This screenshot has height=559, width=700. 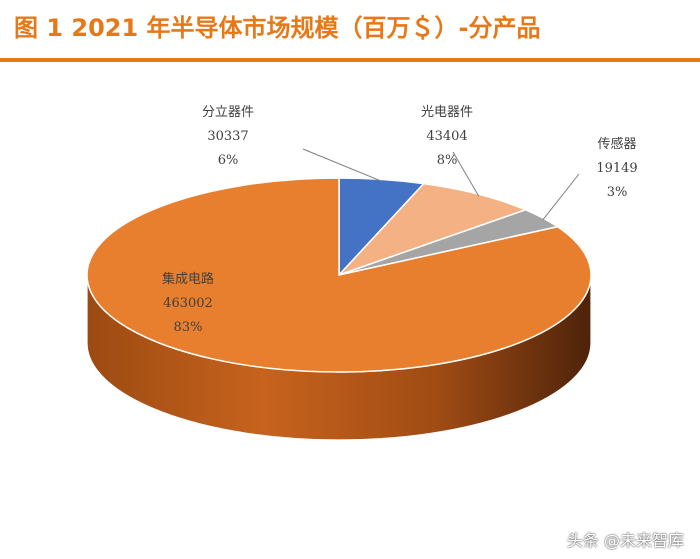 What do you see at coordinates (188, 279) in the screenshot?
I see `slice-label-name: 集成电路` at bounding box center [188, 279].